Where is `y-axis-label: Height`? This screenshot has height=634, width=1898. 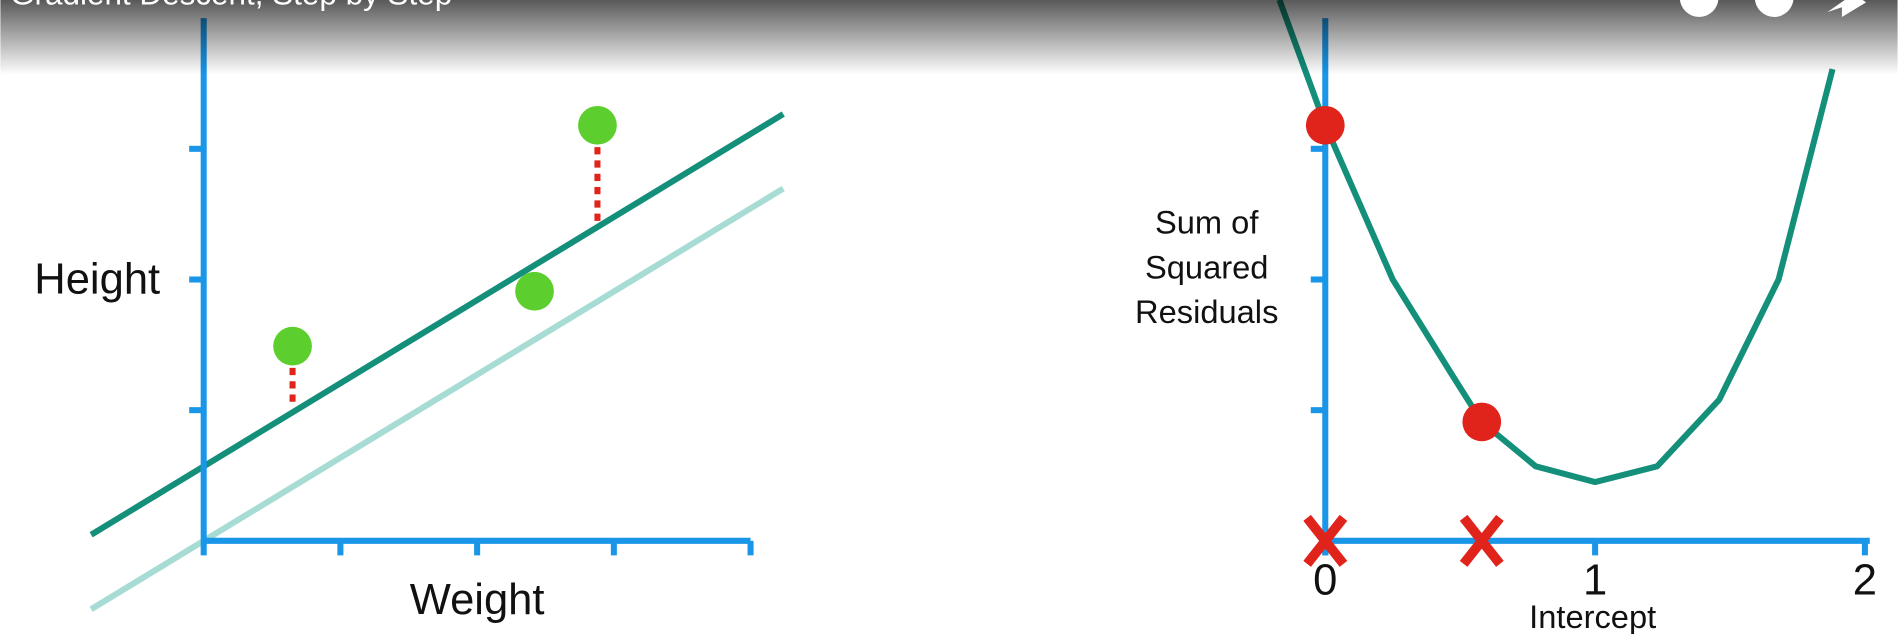 y-axis-label: Height is located at coordinates (97, 279).